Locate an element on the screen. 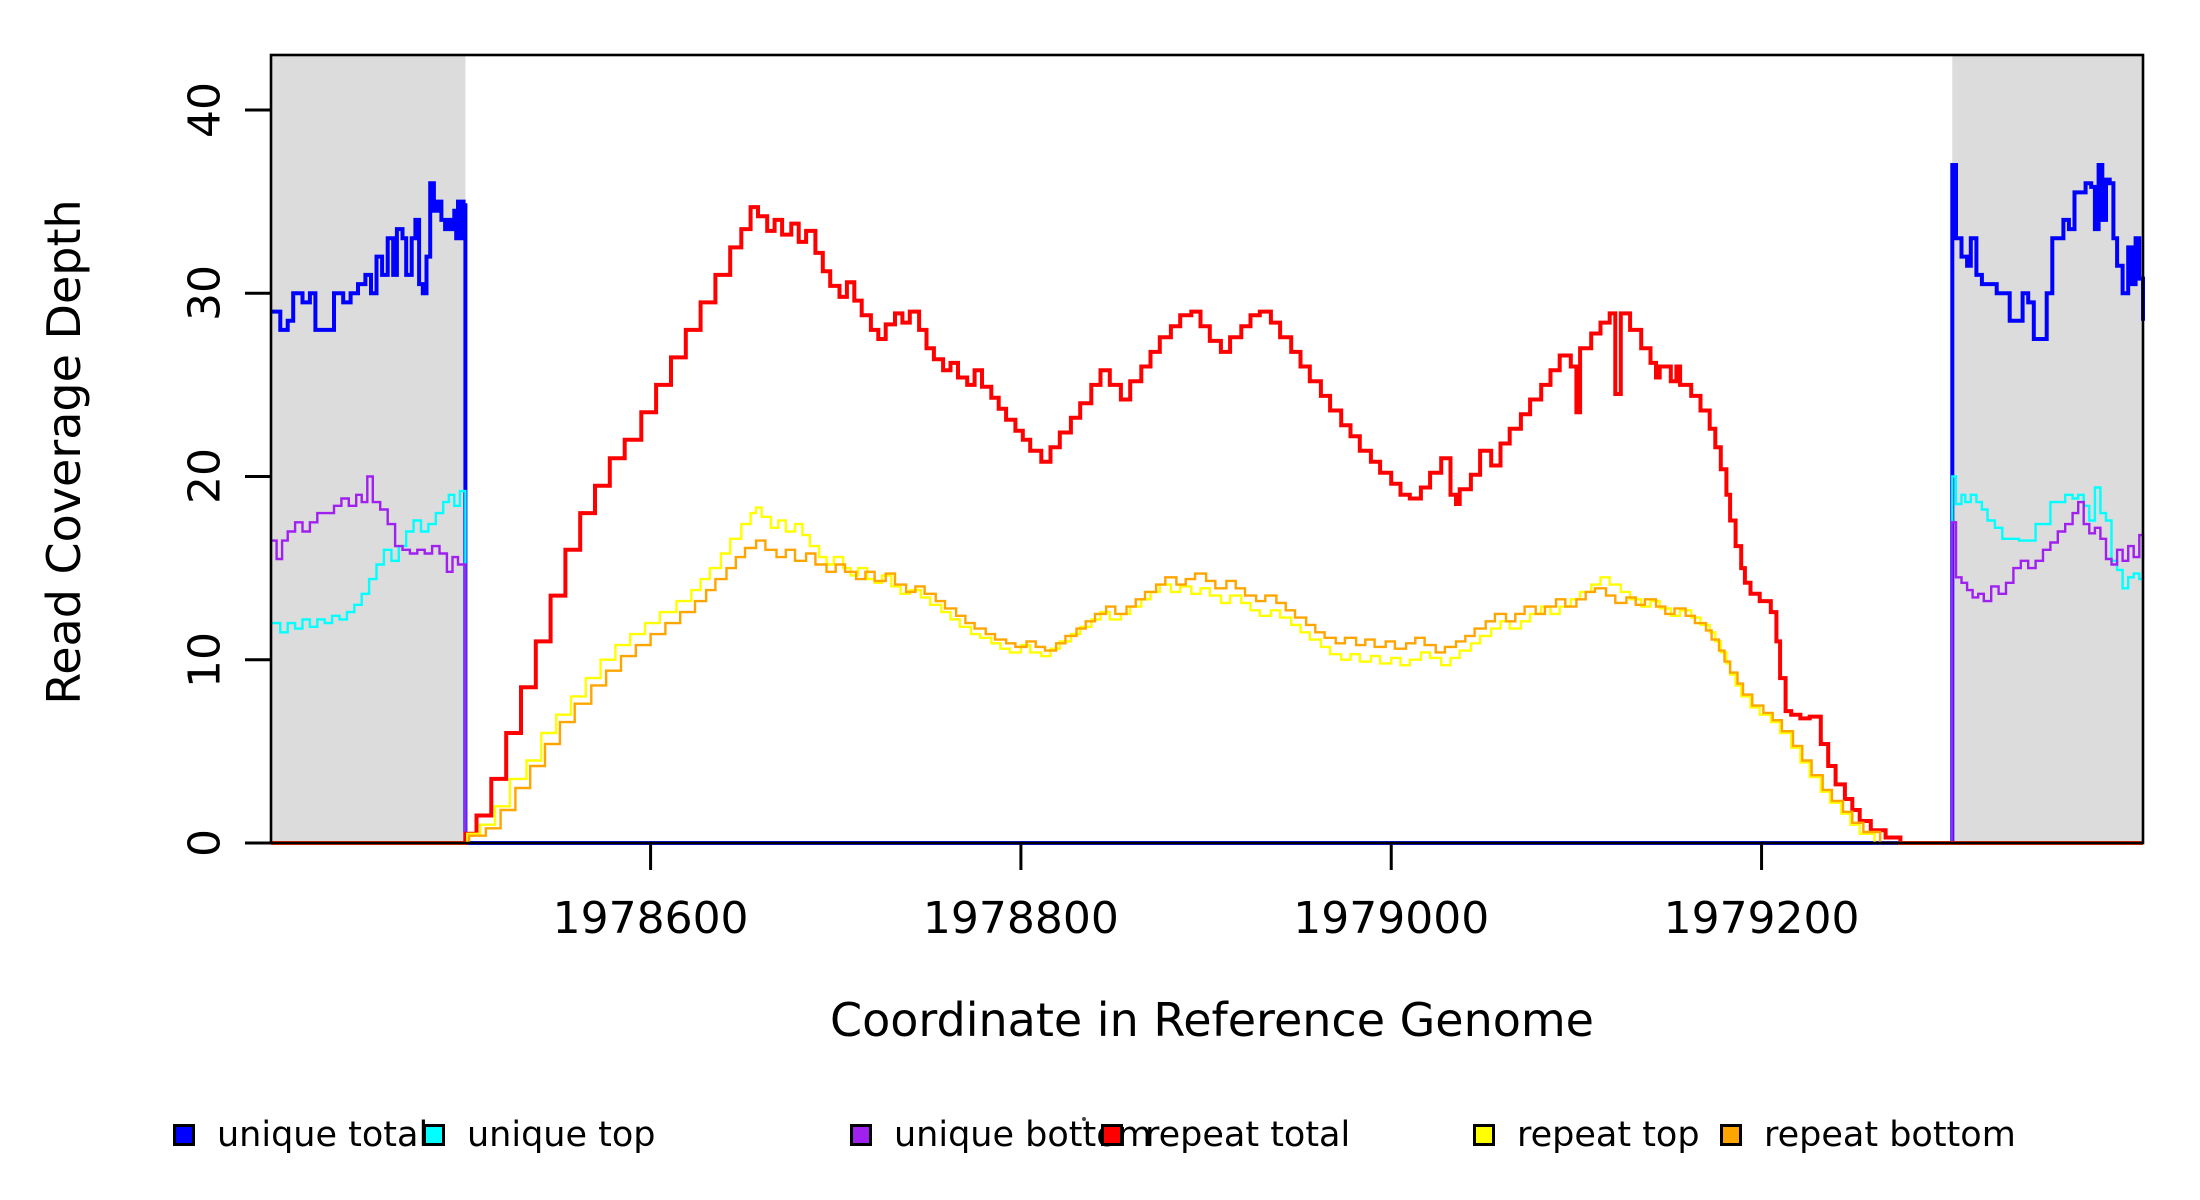  legend-item-repeat-total: repeat total is located at coordinates (1225, 1135).